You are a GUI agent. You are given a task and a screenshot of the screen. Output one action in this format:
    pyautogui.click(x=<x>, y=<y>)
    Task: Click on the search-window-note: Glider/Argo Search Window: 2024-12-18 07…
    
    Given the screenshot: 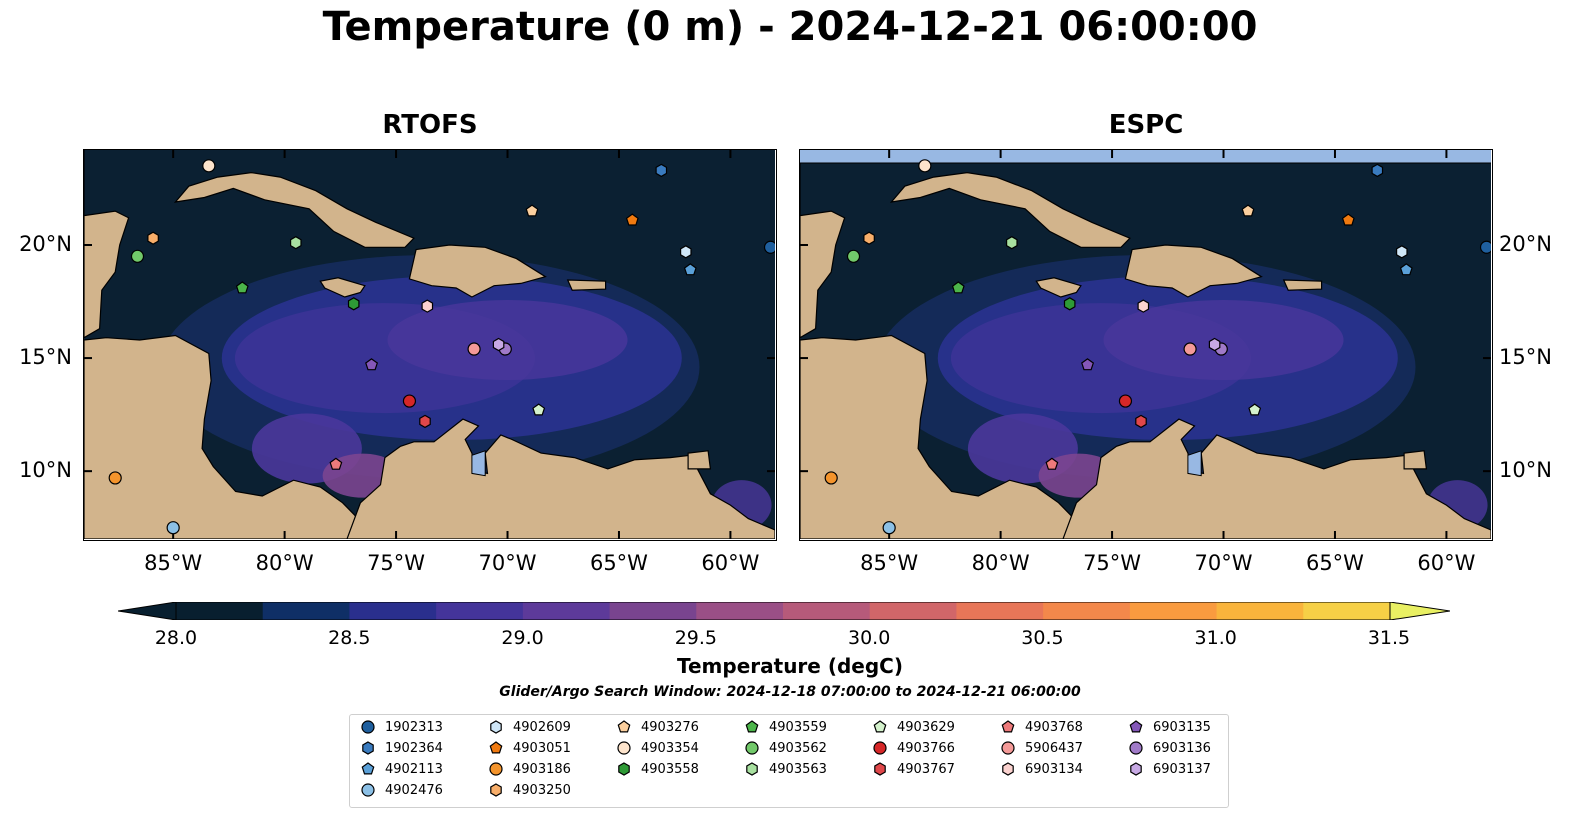 What is the action you would take?
    pyautogui.click(x=790, y=692)
    